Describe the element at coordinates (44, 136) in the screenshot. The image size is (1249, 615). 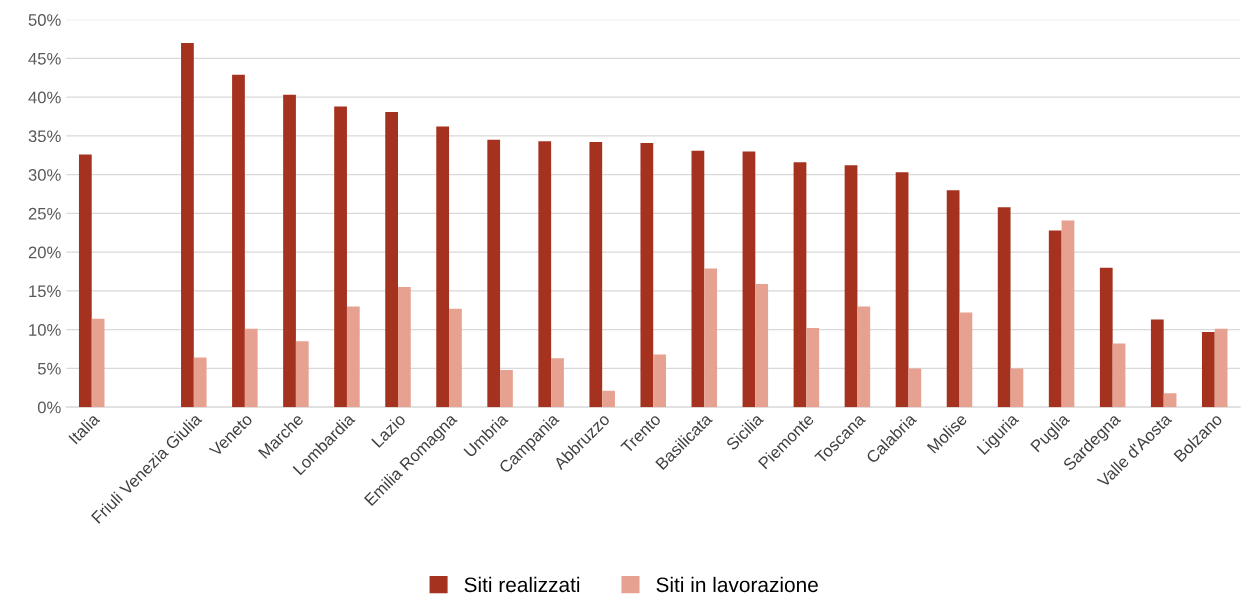
I see `y-tick-label: 35%` at that location.